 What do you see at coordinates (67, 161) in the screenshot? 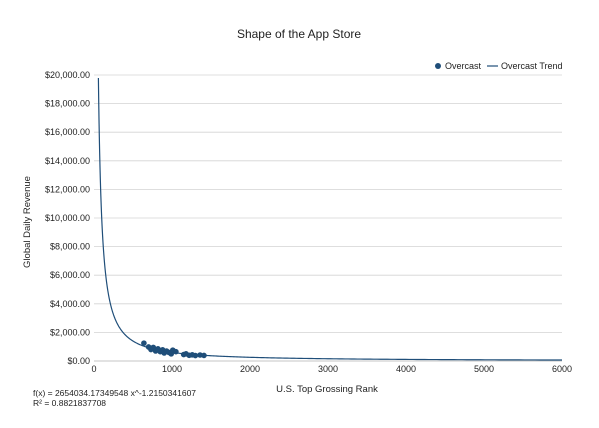
I see `y-tick-label: $14,000.00` at bounding box center [67, 161].